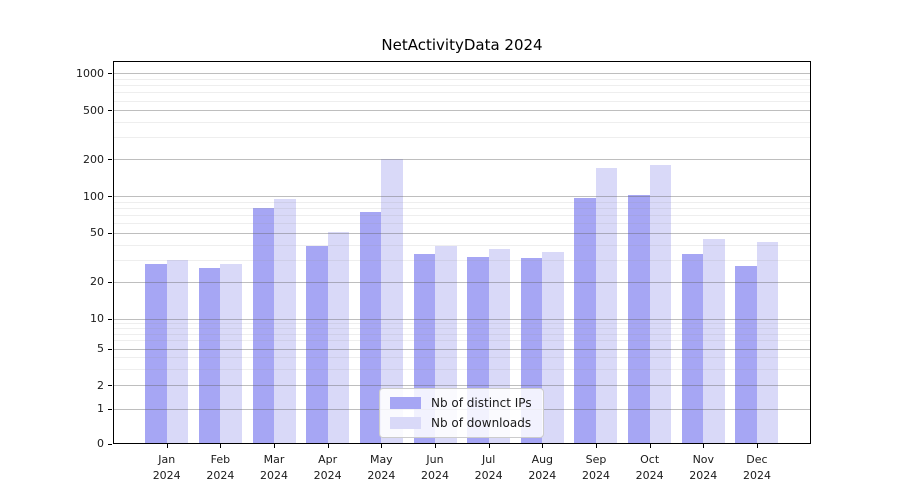 This screenshot has height=500, width=900. What do you see at coordinates (595, 467) in the screenshot?
I see `x-tick-label: Sep 2024` at bounding box center [595, 467].